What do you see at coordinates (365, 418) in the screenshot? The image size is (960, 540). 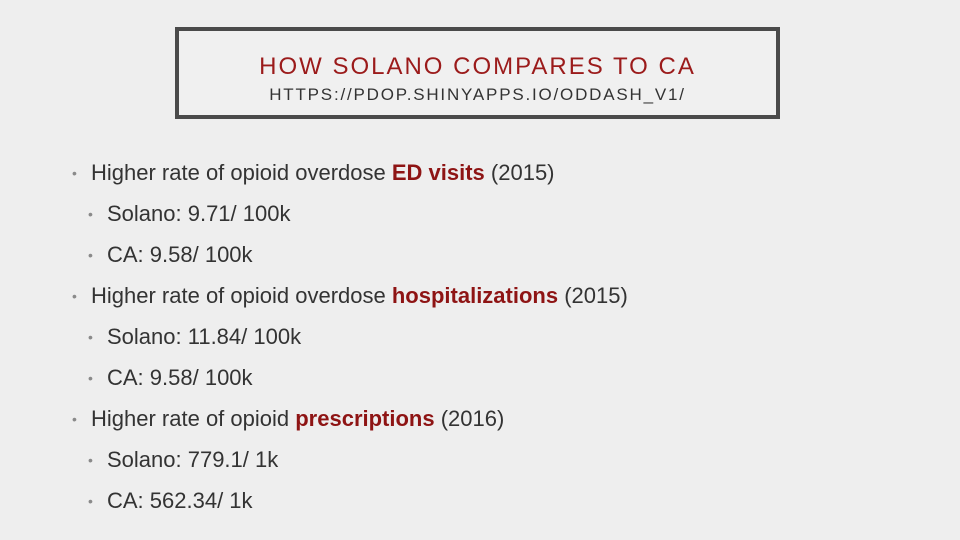 I see `item-highlight: prescriptions` at bounding box center [365, 418].